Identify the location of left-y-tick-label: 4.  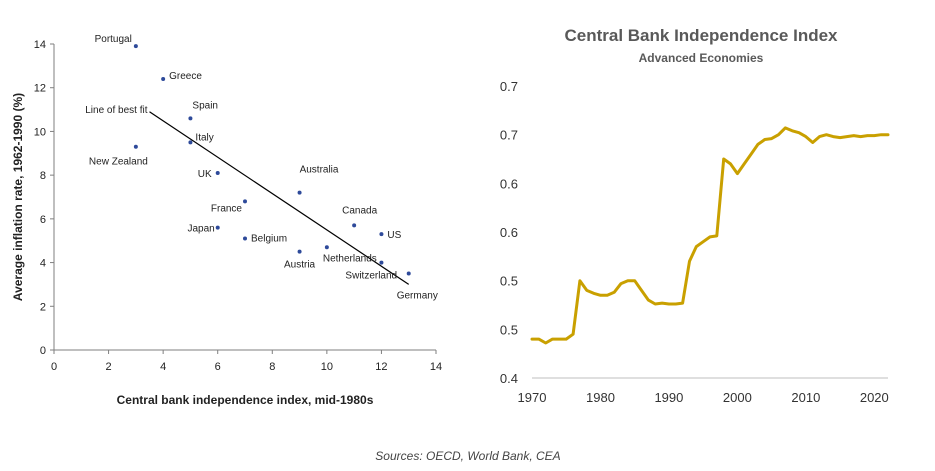
(43, 264).